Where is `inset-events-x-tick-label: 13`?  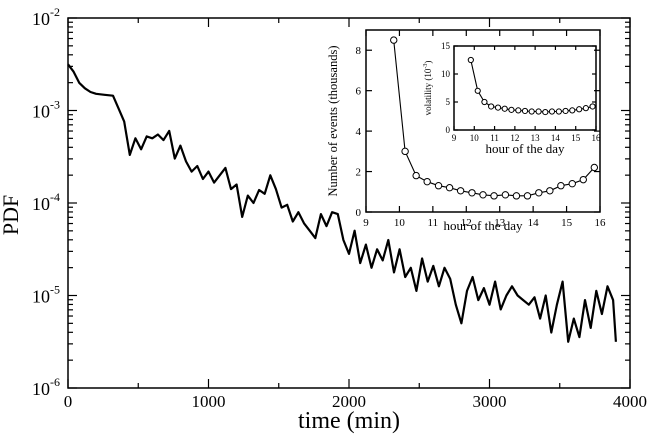
inset-events-x-tick-label: 13 is located at coordinates (500, 223).